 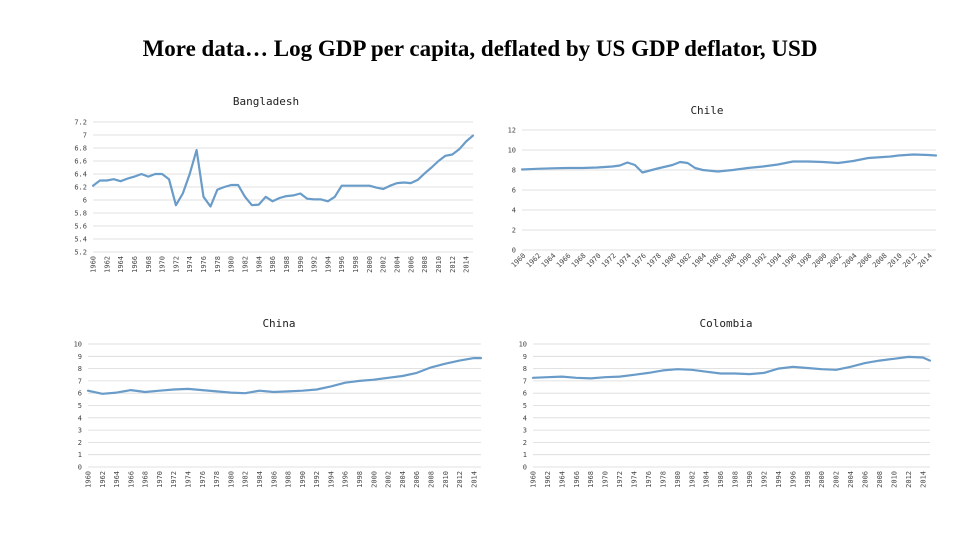 What do you see at coordinates (80, 188) in the screenshot?
I see `y-tick-label: 6.2` at bounding box center [80, 188].